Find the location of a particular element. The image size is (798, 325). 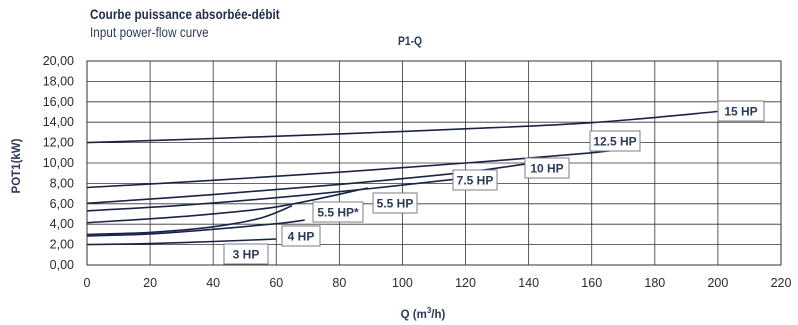

curve-label: 3 HP is located at coordinates (246, 255).